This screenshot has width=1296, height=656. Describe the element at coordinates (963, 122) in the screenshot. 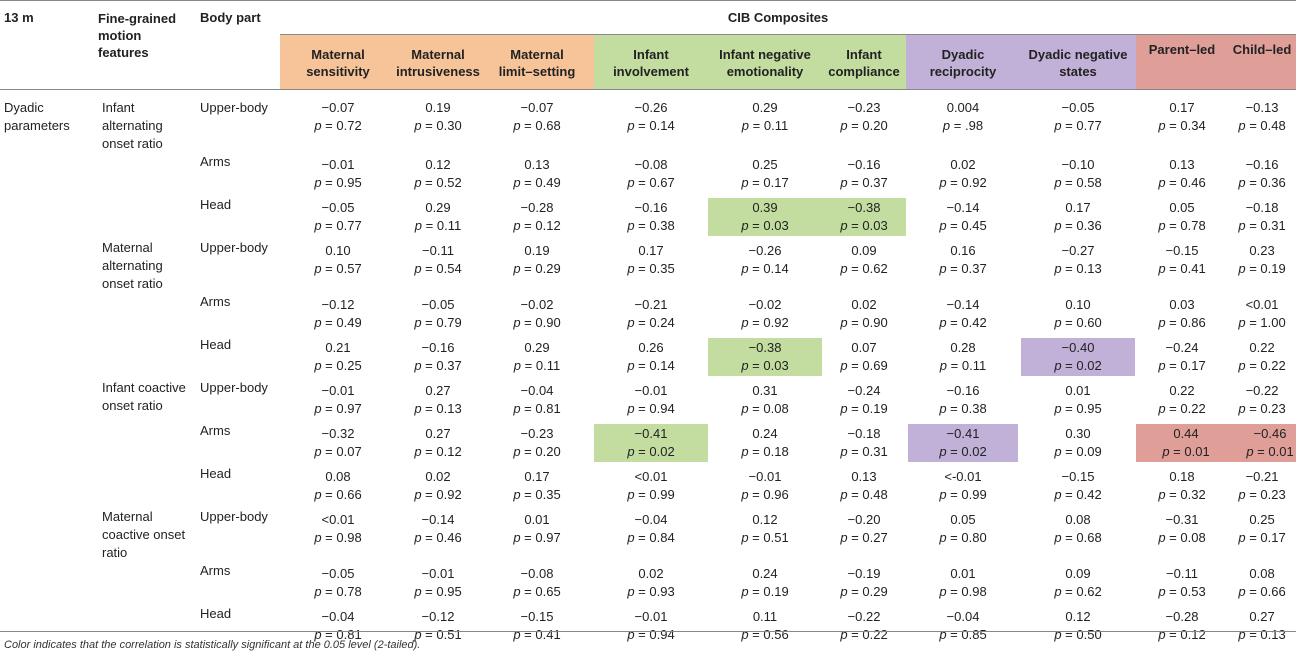

I see `value-cell: 0.004 p = .98` at that location.